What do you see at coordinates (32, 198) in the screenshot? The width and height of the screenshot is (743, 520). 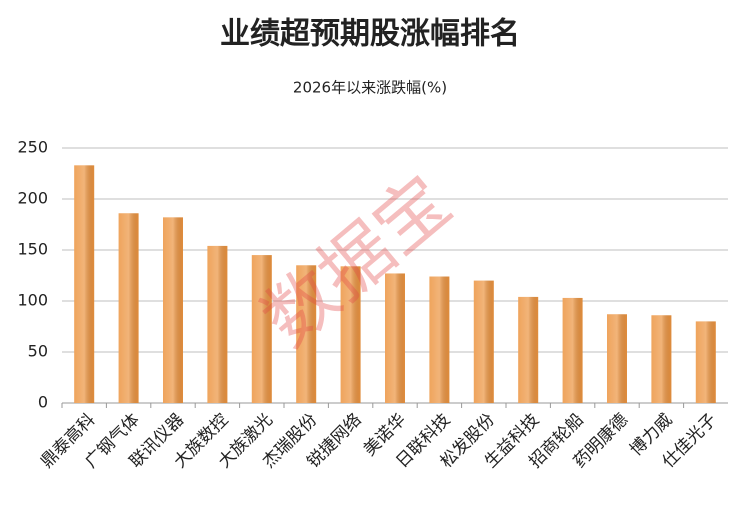 I see `y-tick-label: 200` at bounding box center [32, 198].